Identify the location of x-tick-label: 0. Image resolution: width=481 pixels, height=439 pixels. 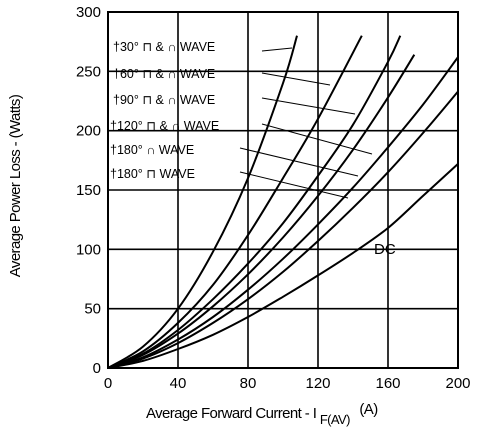
(108, 383).